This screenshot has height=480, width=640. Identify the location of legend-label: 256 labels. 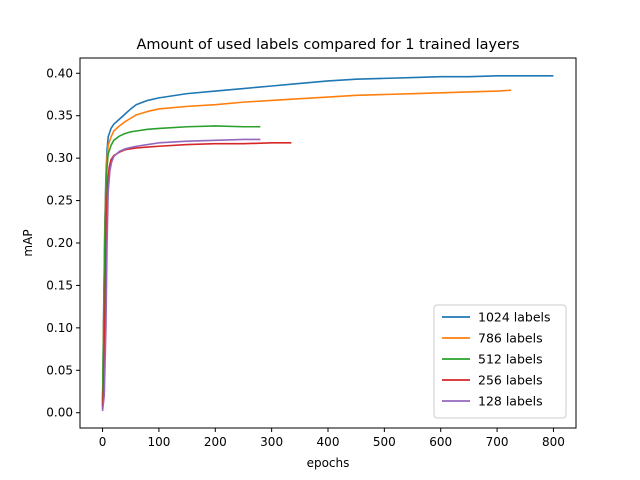
(510, 380).